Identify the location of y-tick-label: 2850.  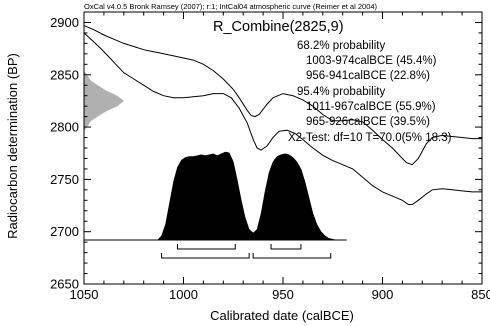
(64, 74).